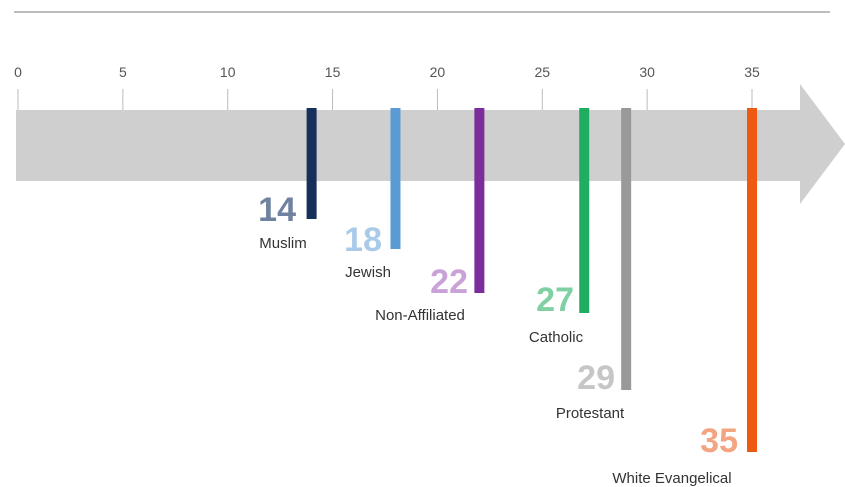 The width and height of the screenshot is (845, 487). Describe the element at coordinates (333, 72) in the screenshot. I see `tick-label: 15` at that location.